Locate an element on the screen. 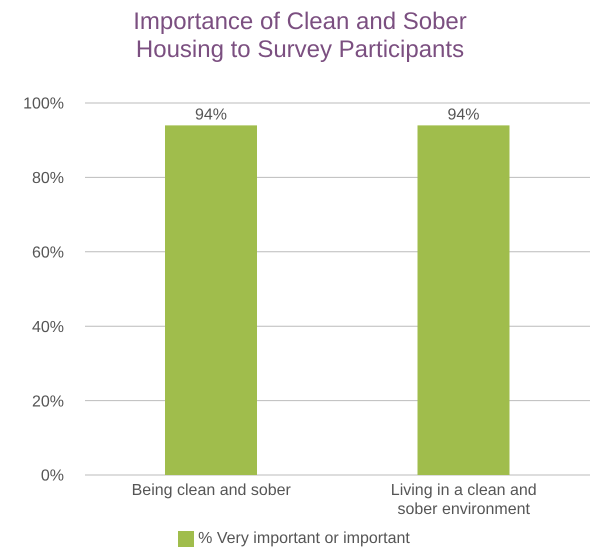  y-tick-label: 20% is located at coordinates (48, 401).